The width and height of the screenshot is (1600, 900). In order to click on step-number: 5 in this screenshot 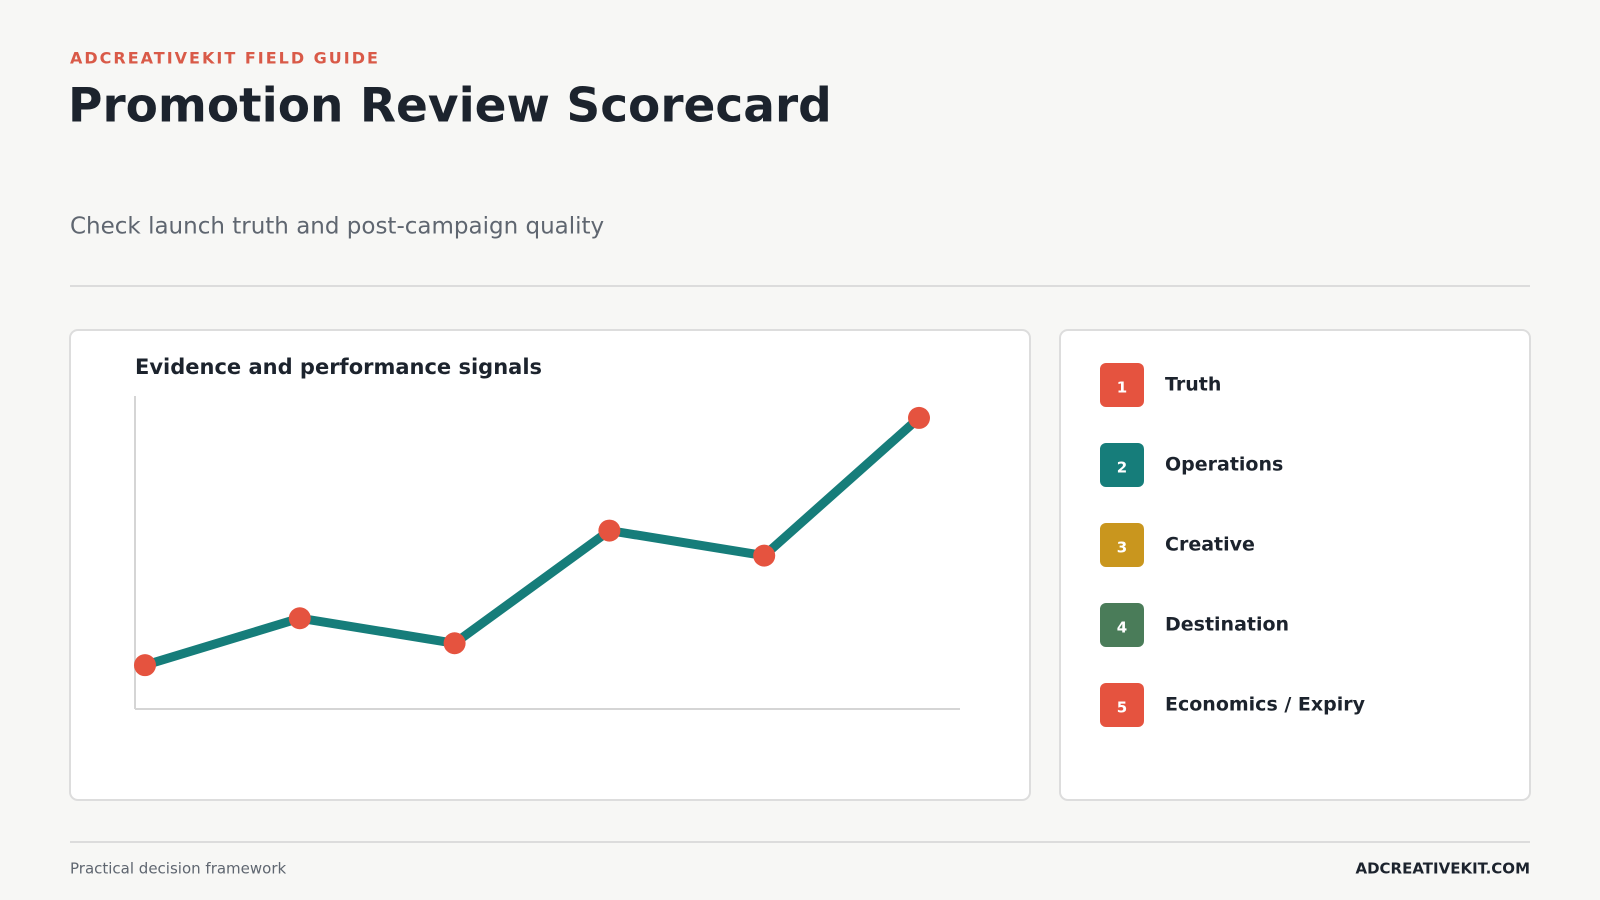, I will do `click(1122, 708)`.